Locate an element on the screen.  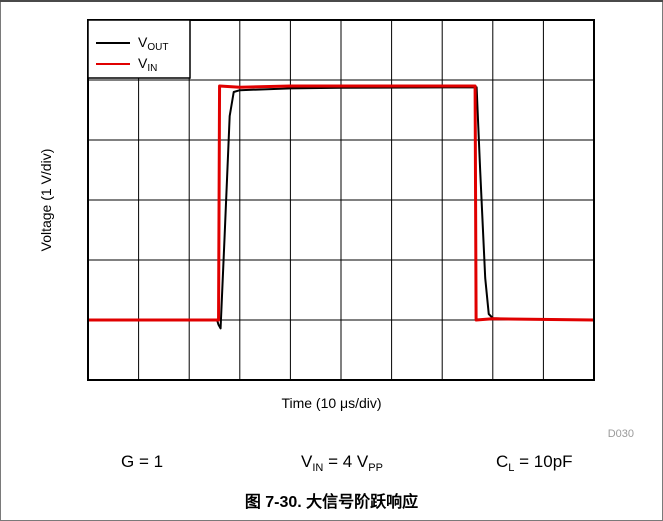
figure-tag: D030 is located at coordinates (620, 434).